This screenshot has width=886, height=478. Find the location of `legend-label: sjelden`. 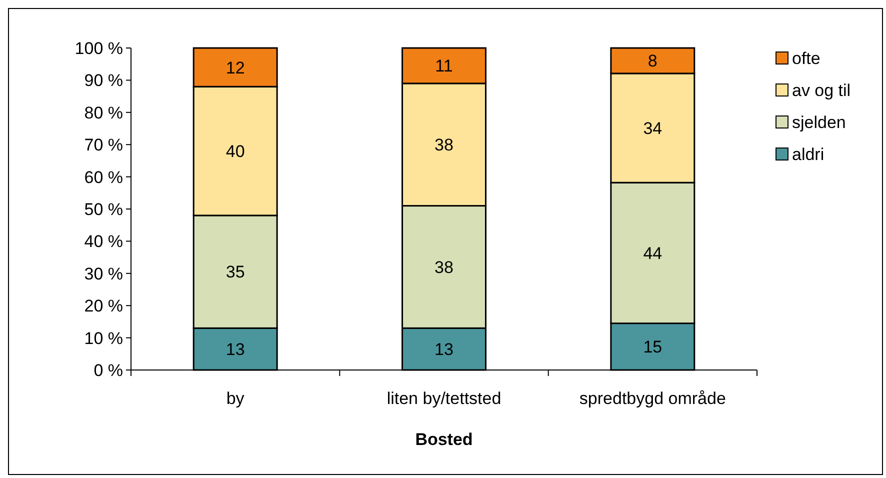

legend-label: sjelden is located at coordinates (819, 122).